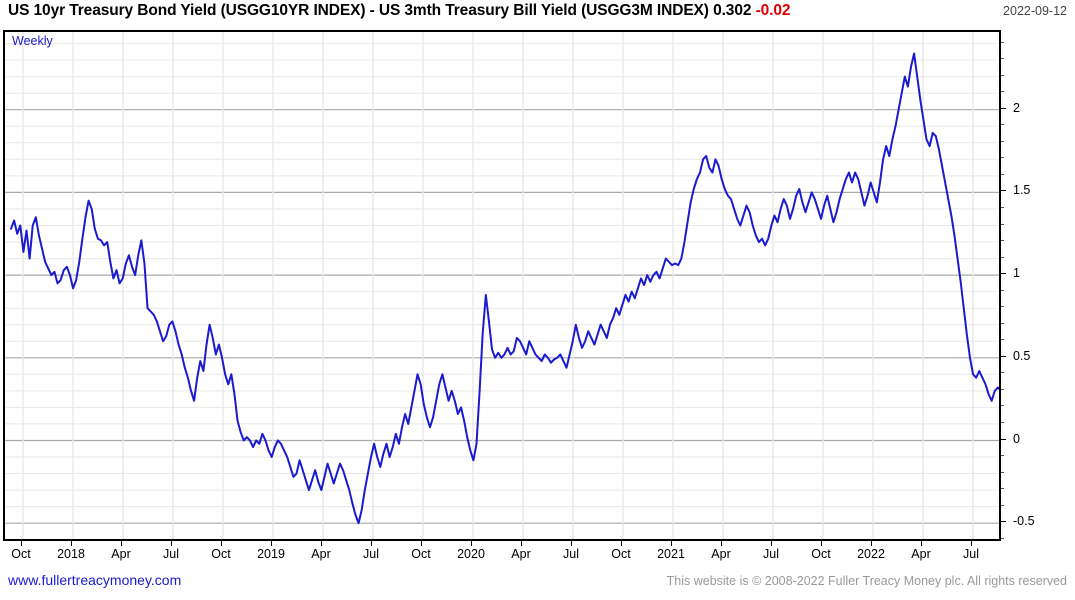  What do you see at coordinates (671, 554) in the screenshot?
I see `x-axis-label: 2021` at bounding box center [671, 554].